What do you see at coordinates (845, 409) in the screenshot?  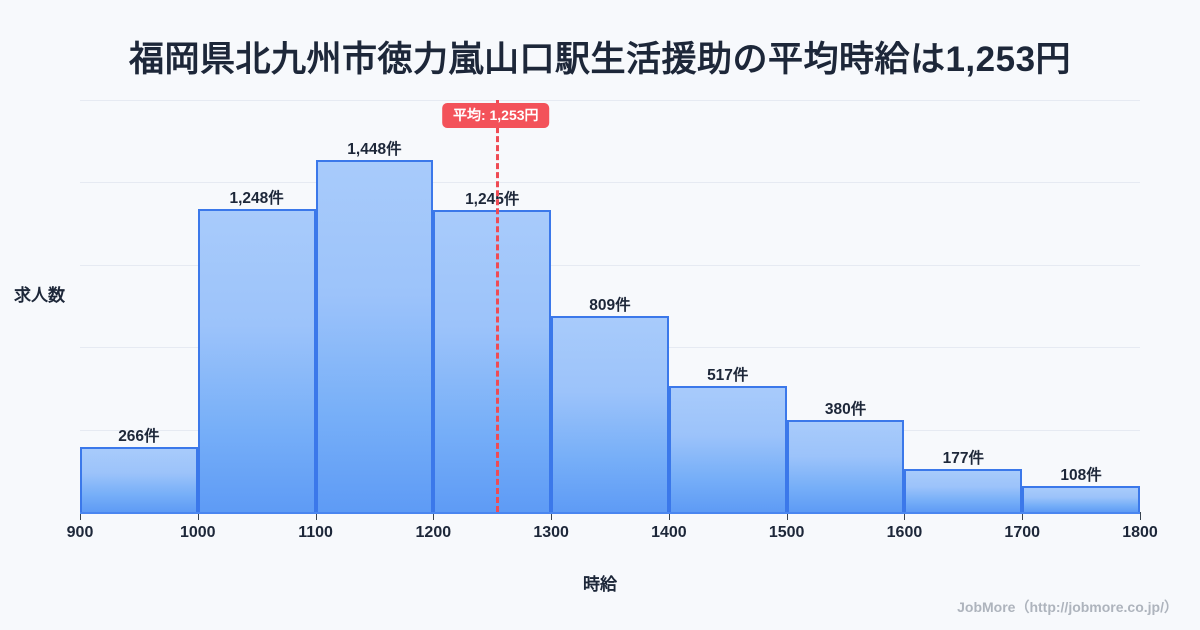 I see `bar-value-label: 380件` at bounding box center [845, 409].